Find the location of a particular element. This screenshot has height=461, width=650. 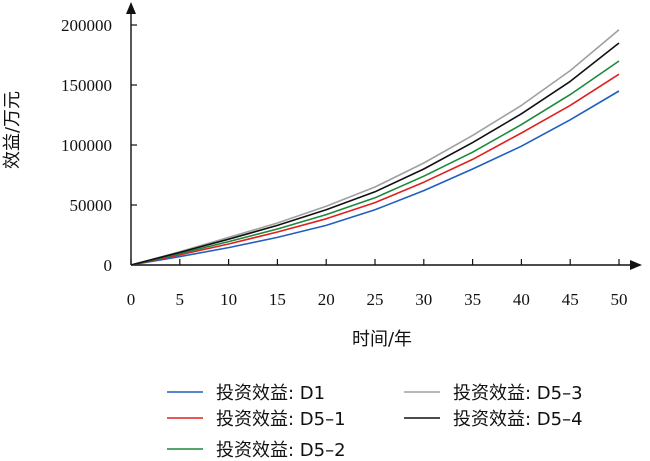

legend-label-2: 投资效益: D5–1 is located at coordinates (281, 419).